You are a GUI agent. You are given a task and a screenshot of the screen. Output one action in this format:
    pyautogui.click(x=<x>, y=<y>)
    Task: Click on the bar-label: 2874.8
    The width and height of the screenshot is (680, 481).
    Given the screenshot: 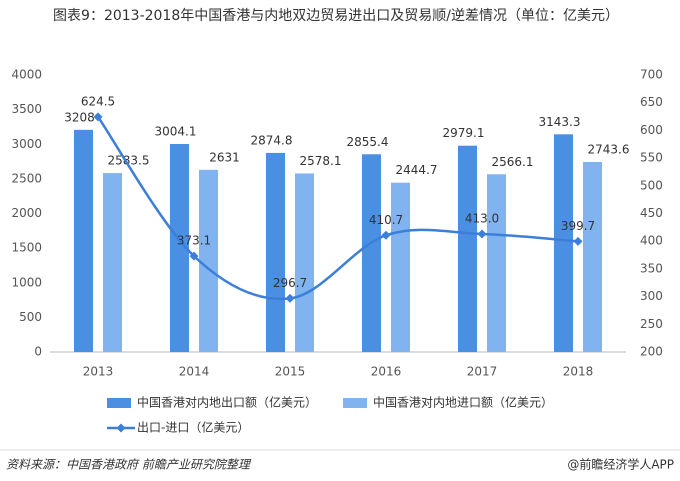 What is the action you would take?
    pyautogui.click(x=272, y=140)
    